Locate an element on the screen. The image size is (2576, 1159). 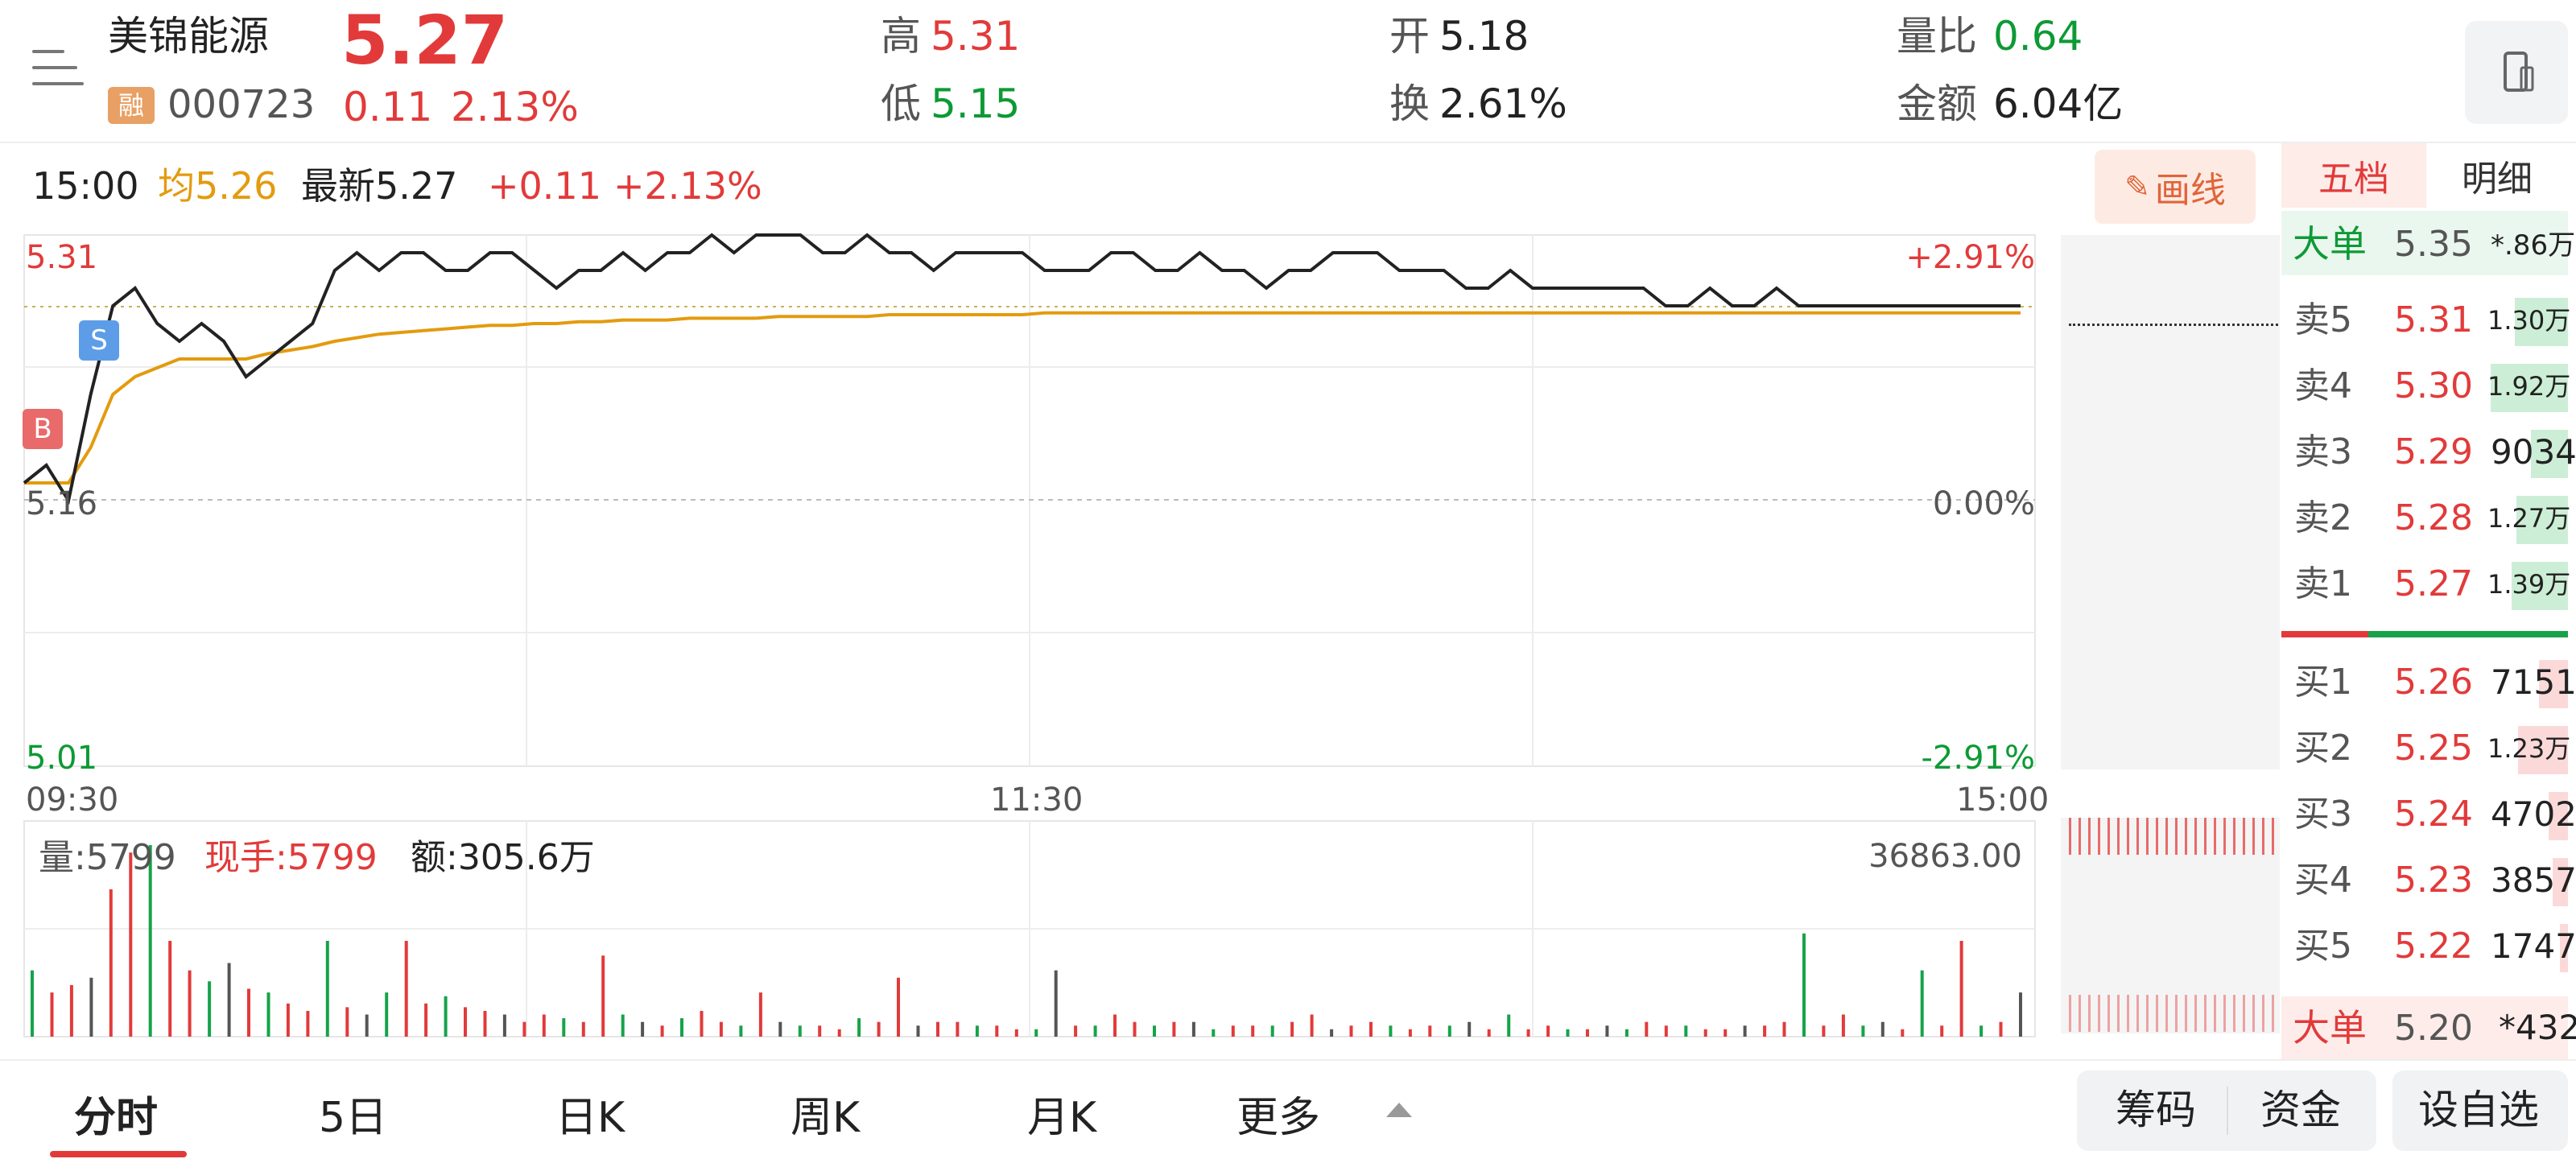
tab-monthly-k: 月K is located at coordinates (1062, 1118).